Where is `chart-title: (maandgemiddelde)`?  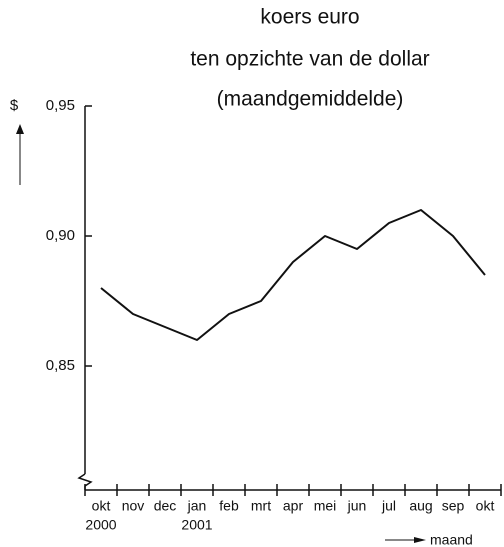
chart-title: (maandgemiddelde) is located at coordinates (310, 99).